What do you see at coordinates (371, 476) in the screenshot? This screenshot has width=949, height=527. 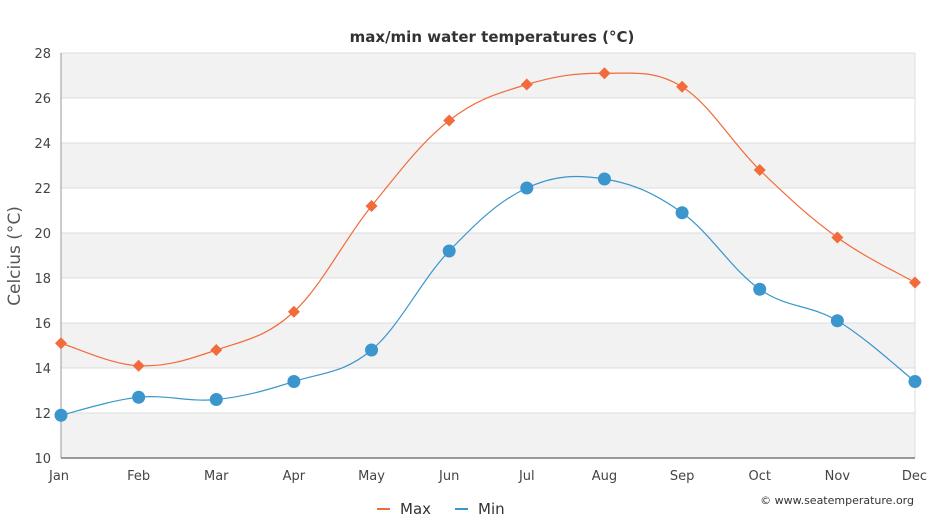 I see `x-tick-label: May` at bounding box center [371, 476].